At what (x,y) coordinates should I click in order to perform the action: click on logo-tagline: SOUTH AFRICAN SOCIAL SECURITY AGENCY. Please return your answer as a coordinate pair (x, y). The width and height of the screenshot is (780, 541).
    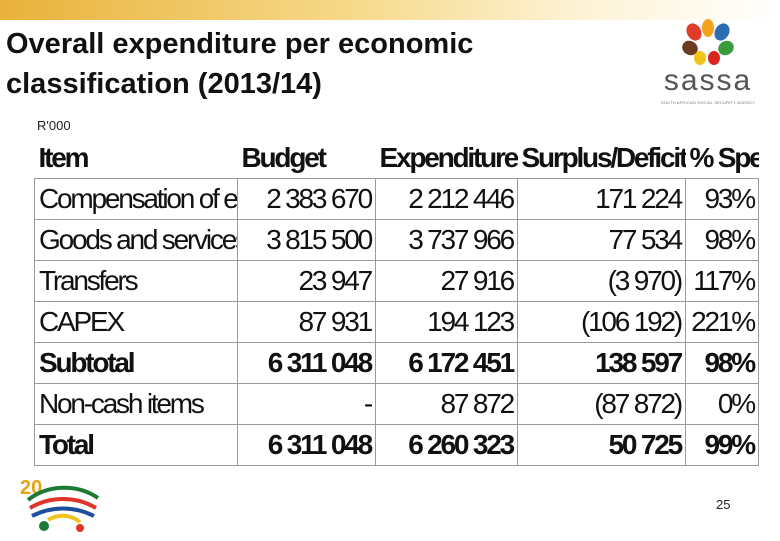
    Looking at the image, I should click on (708, 102).